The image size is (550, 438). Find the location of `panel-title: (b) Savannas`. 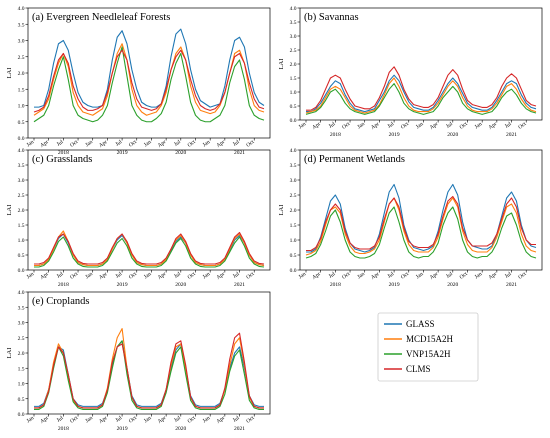

panel-title: (b) Savannas is located at coordinates (331, 17).